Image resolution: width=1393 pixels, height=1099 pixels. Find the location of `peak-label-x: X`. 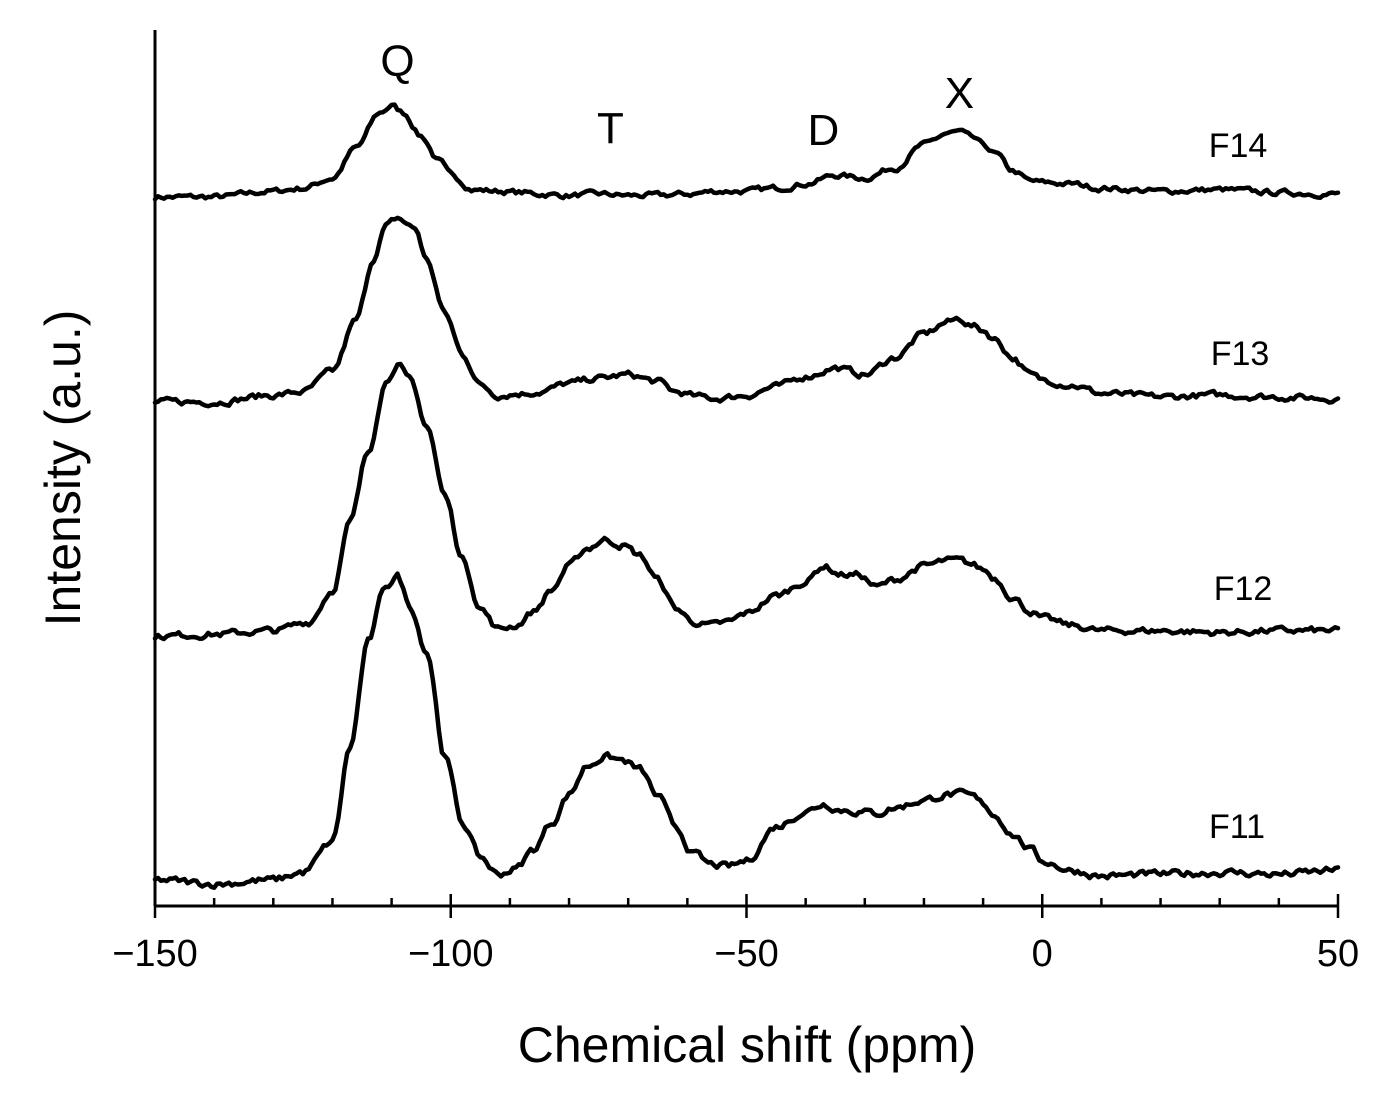

peak-label-x: X is located at coordinates (959, 93).